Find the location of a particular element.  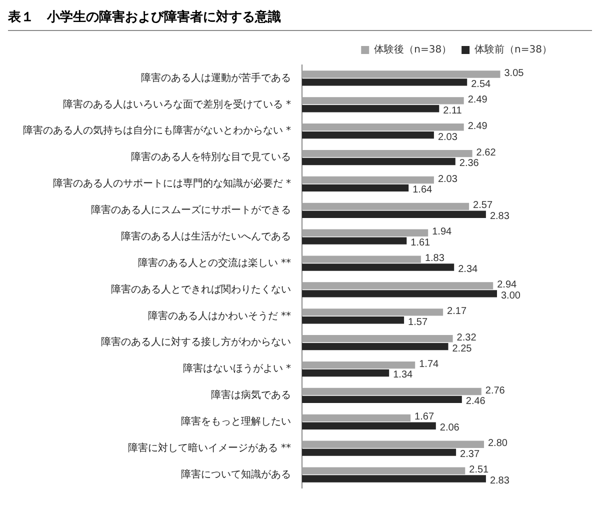

y-tick-label: 障害のある人は運動が苦手である is located at coordinates (216, 78).